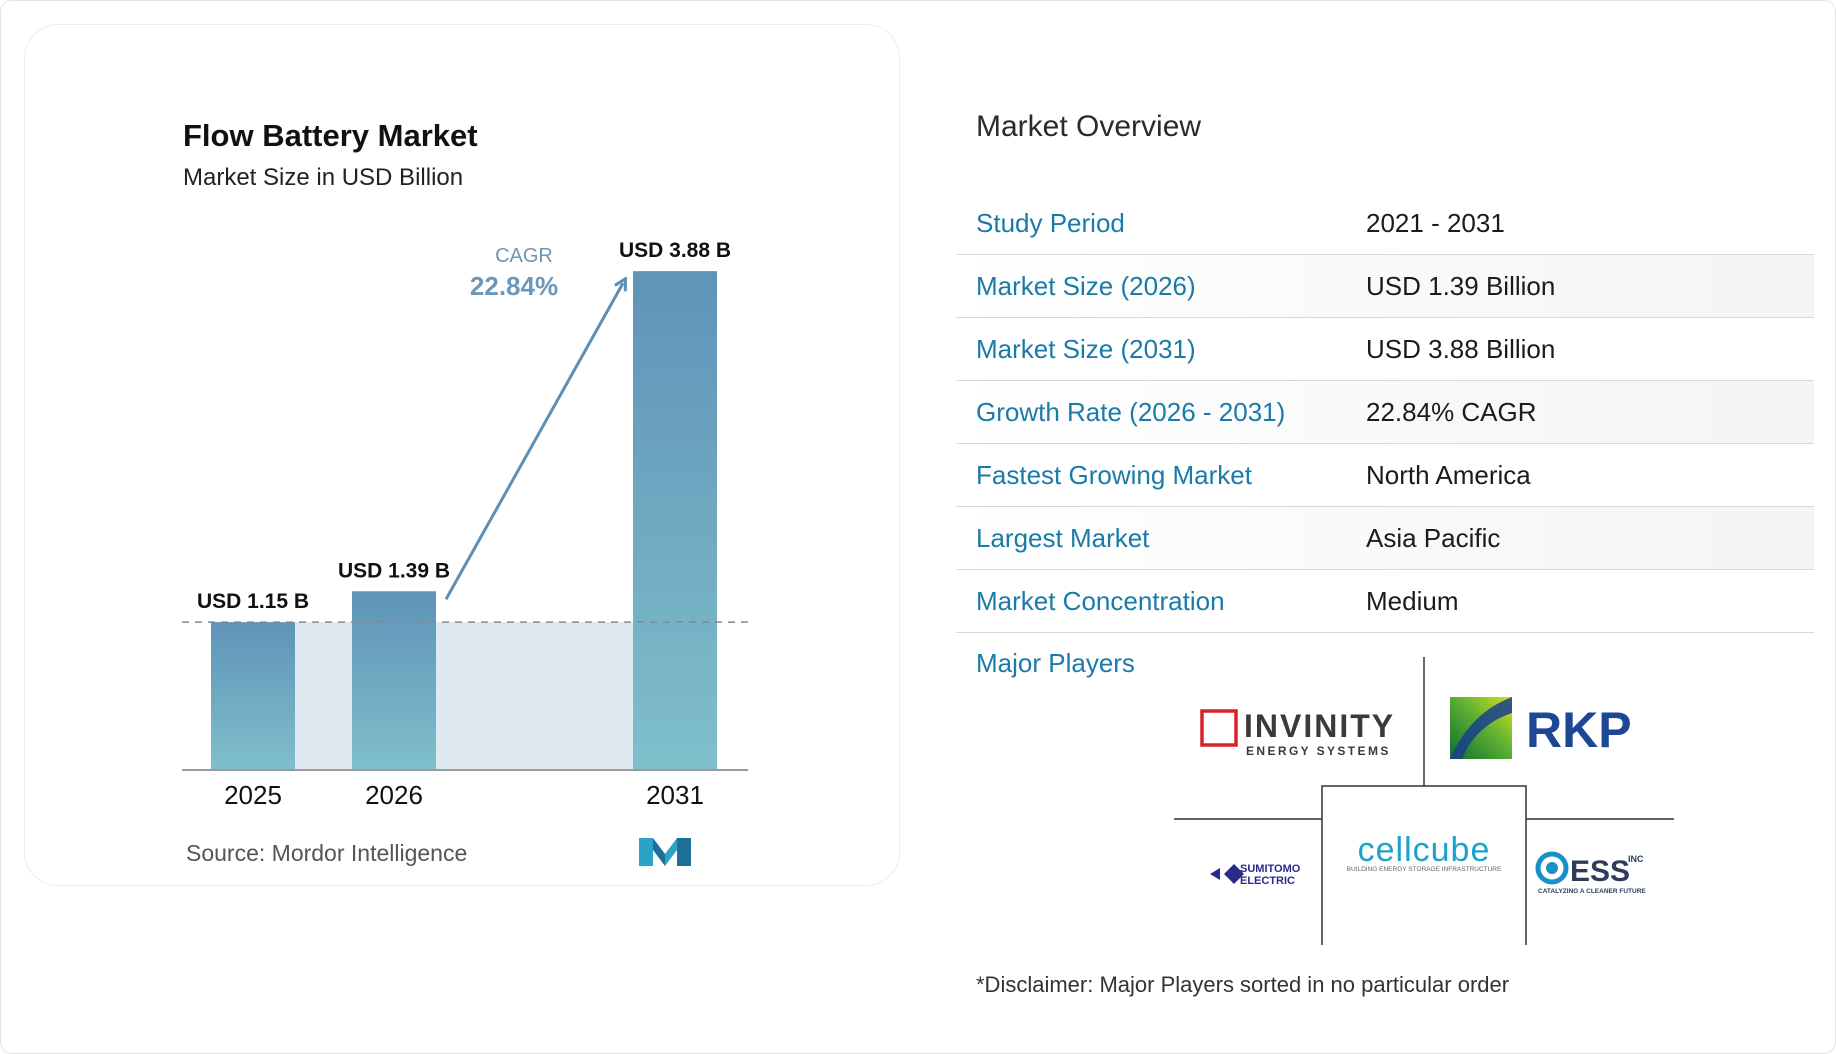  I want to click on rkp-name: RKP, so click(1579, 730).